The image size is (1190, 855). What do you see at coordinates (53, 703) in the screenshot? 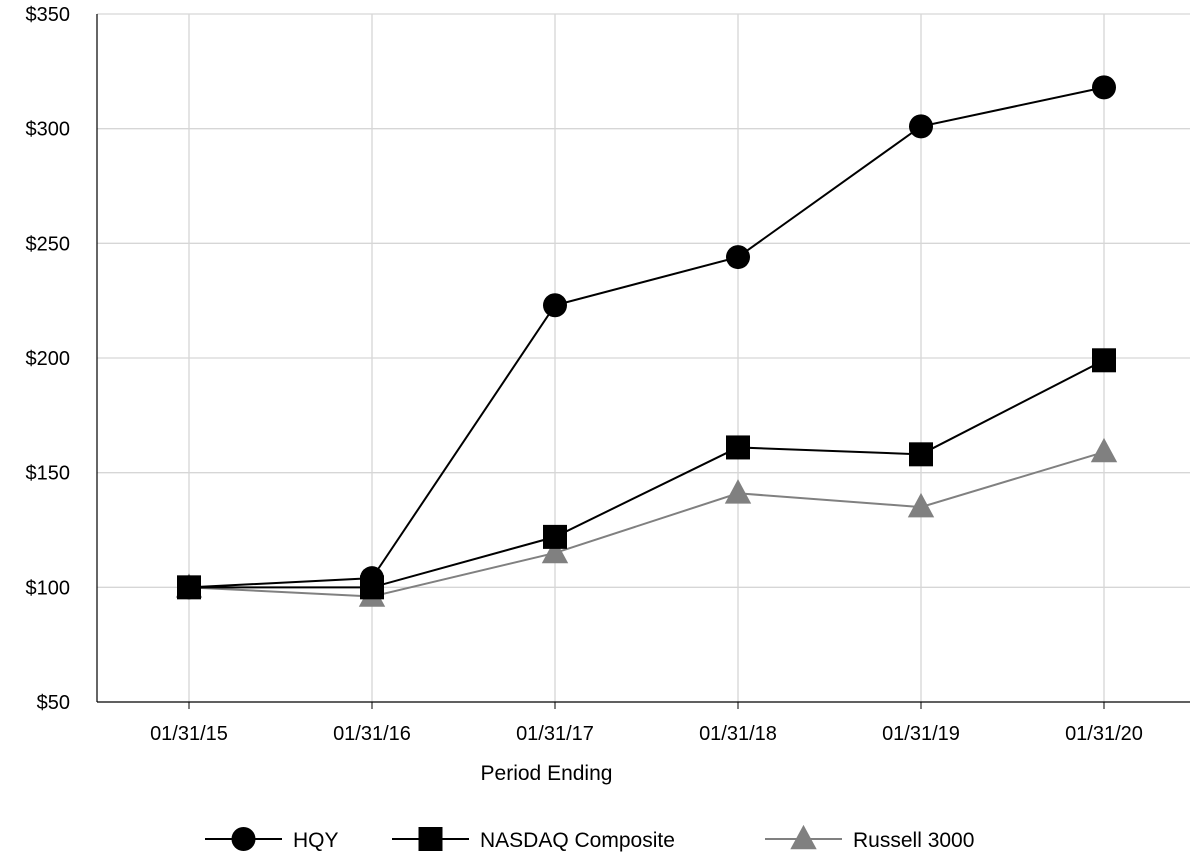
I see `y-tick-label: $50` at bounding box center [53, 703].